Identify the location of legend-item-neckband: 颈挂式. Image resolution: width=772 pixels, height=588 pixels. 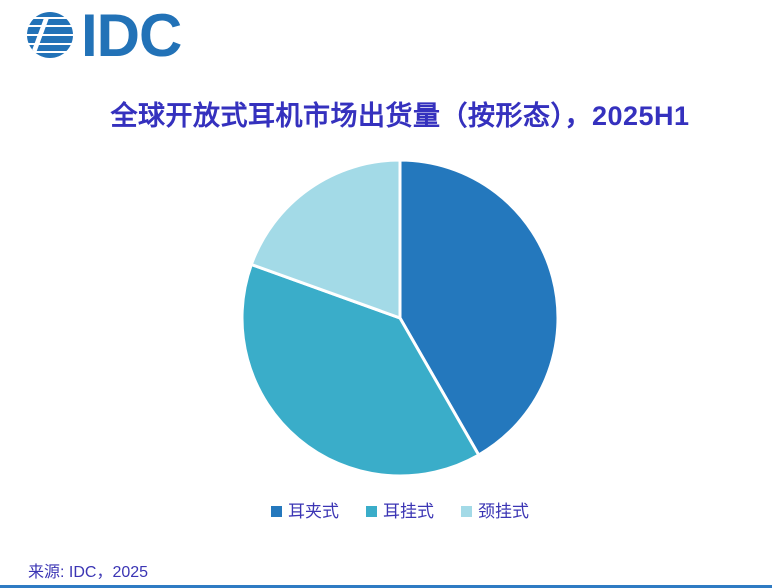
(495, 511).